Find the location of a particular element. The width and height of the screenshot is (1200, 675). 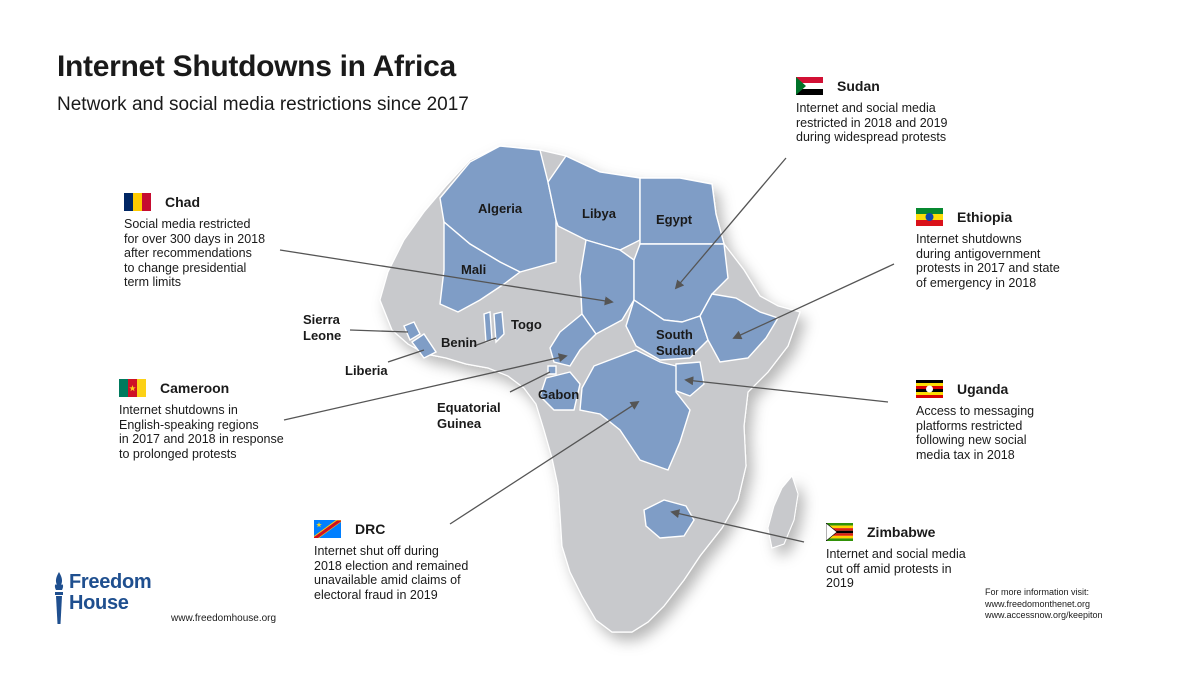

gabon is located at coordinates (560, 391).